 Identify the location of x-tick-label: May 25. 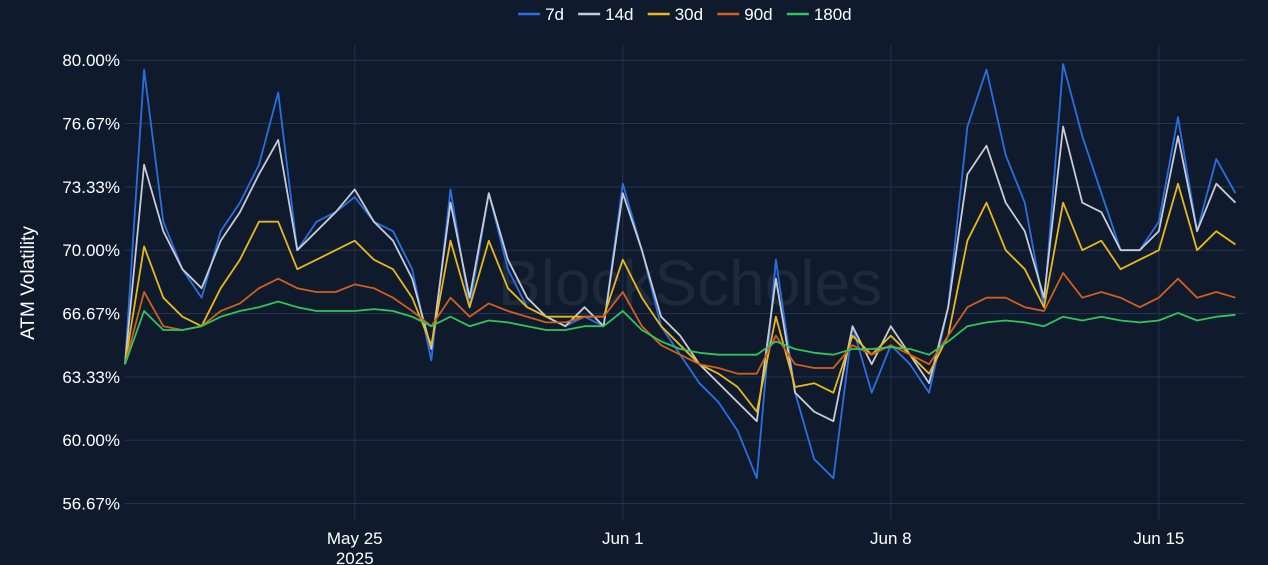
(355, 538).